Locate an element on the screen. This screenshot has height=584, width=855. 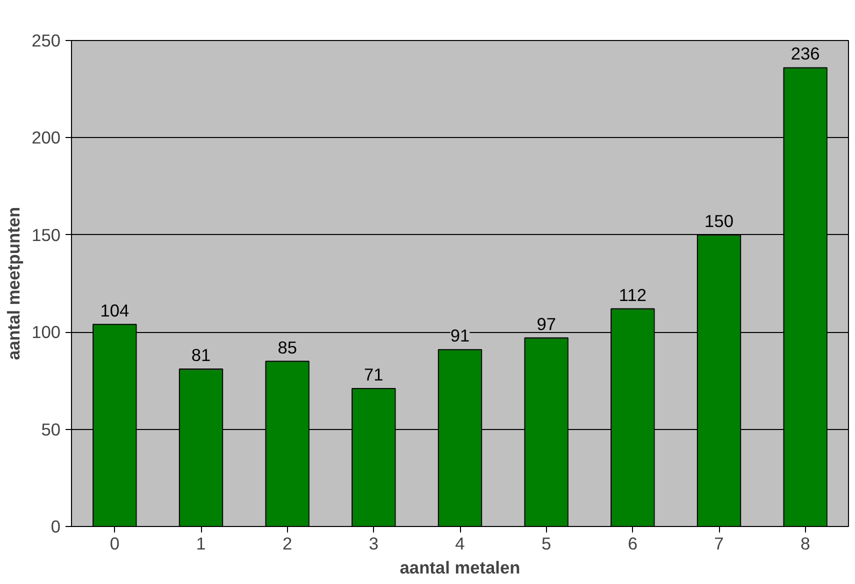
data-label: 112 is located at coordinates (632, 294).